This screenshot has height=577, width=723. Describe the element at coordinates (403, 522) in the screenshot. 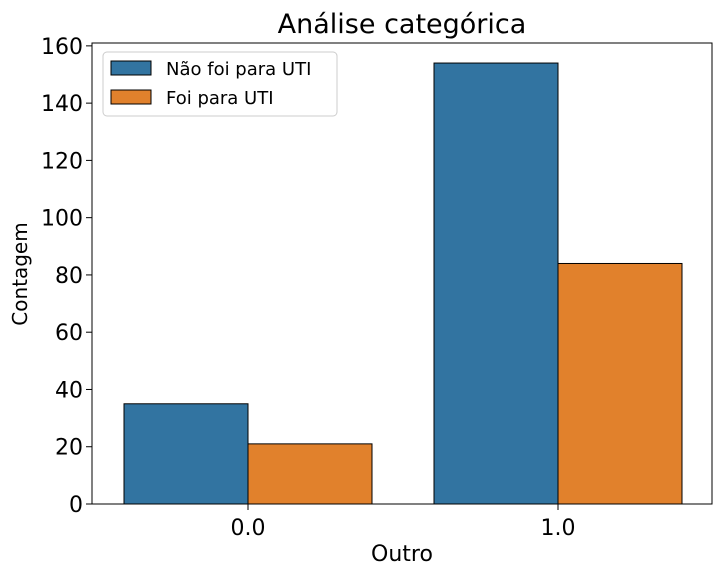

I see `x-axis-ticks: 0.0 1.0` at that location.